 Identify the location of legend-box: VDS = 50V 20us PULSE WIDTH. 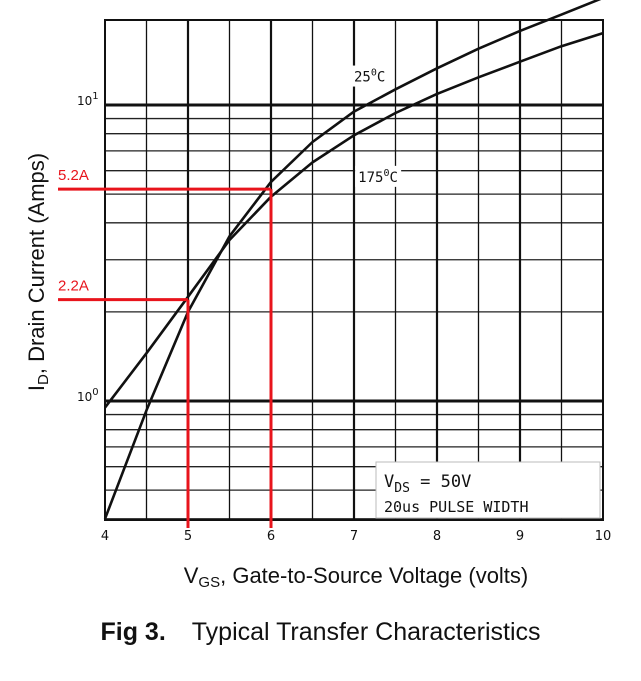
(488, 490).